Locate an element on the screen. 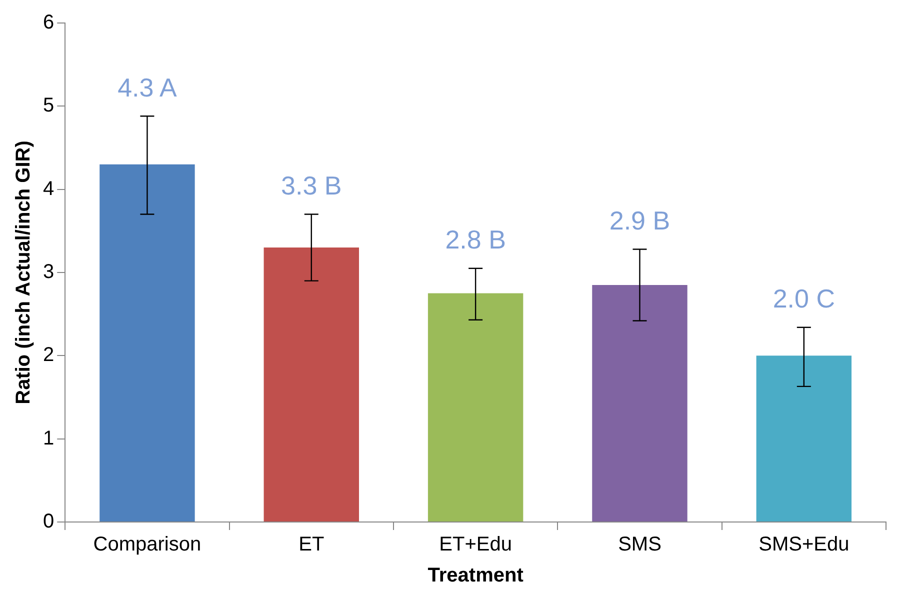  x-tick-label: Comparison is located at coordinates (147, 545).